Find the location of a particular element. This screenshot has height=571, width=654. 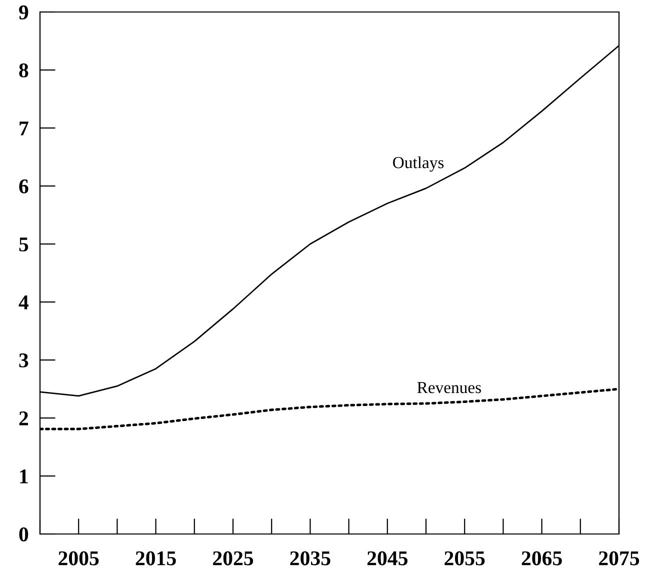

x-tick-label: 2025 is located at coordinates (233, 558).